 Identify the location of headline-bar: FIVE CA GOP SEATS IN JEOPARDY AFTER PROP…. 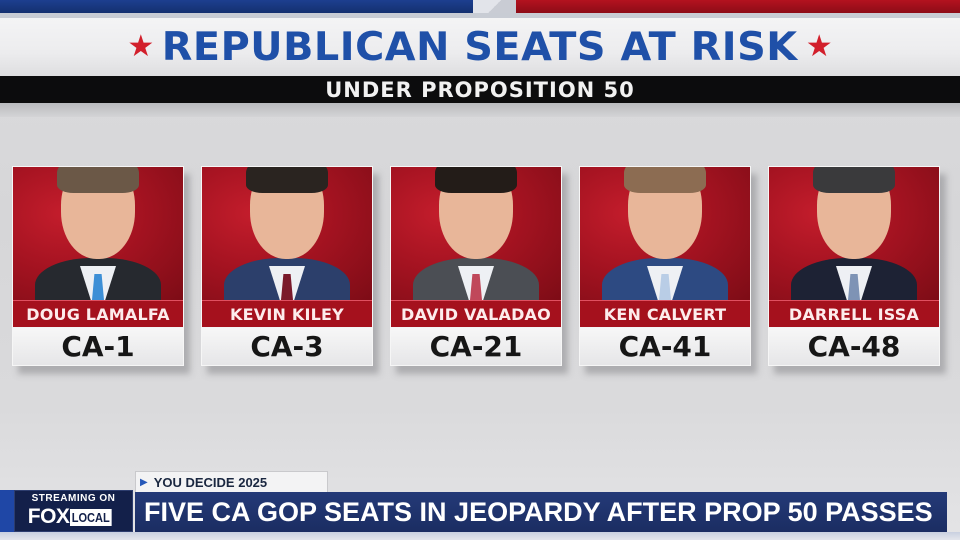
(541, 512).